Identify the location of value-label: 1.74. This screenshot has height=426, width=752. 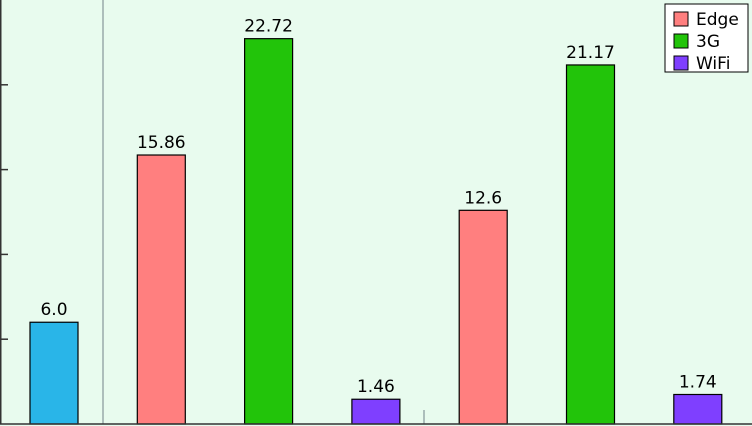
(698, 382).